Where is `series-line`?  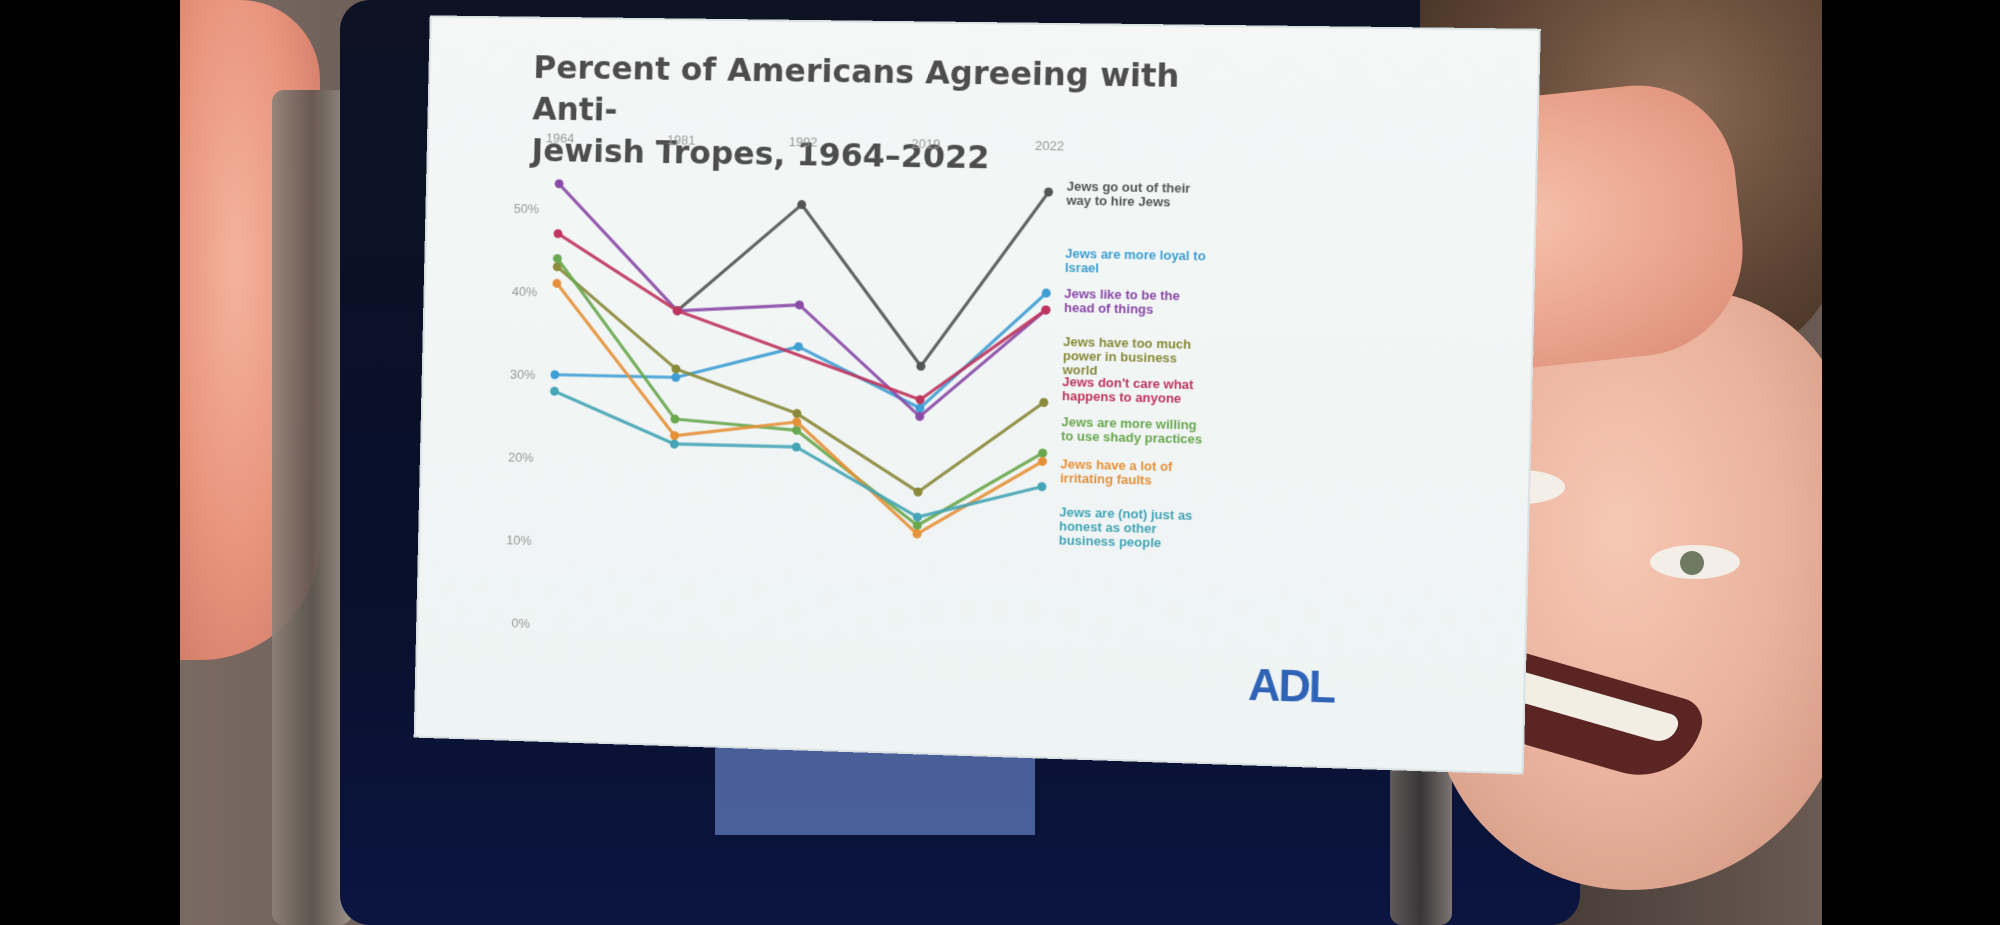 series-line is located at coordinates (799, 394).